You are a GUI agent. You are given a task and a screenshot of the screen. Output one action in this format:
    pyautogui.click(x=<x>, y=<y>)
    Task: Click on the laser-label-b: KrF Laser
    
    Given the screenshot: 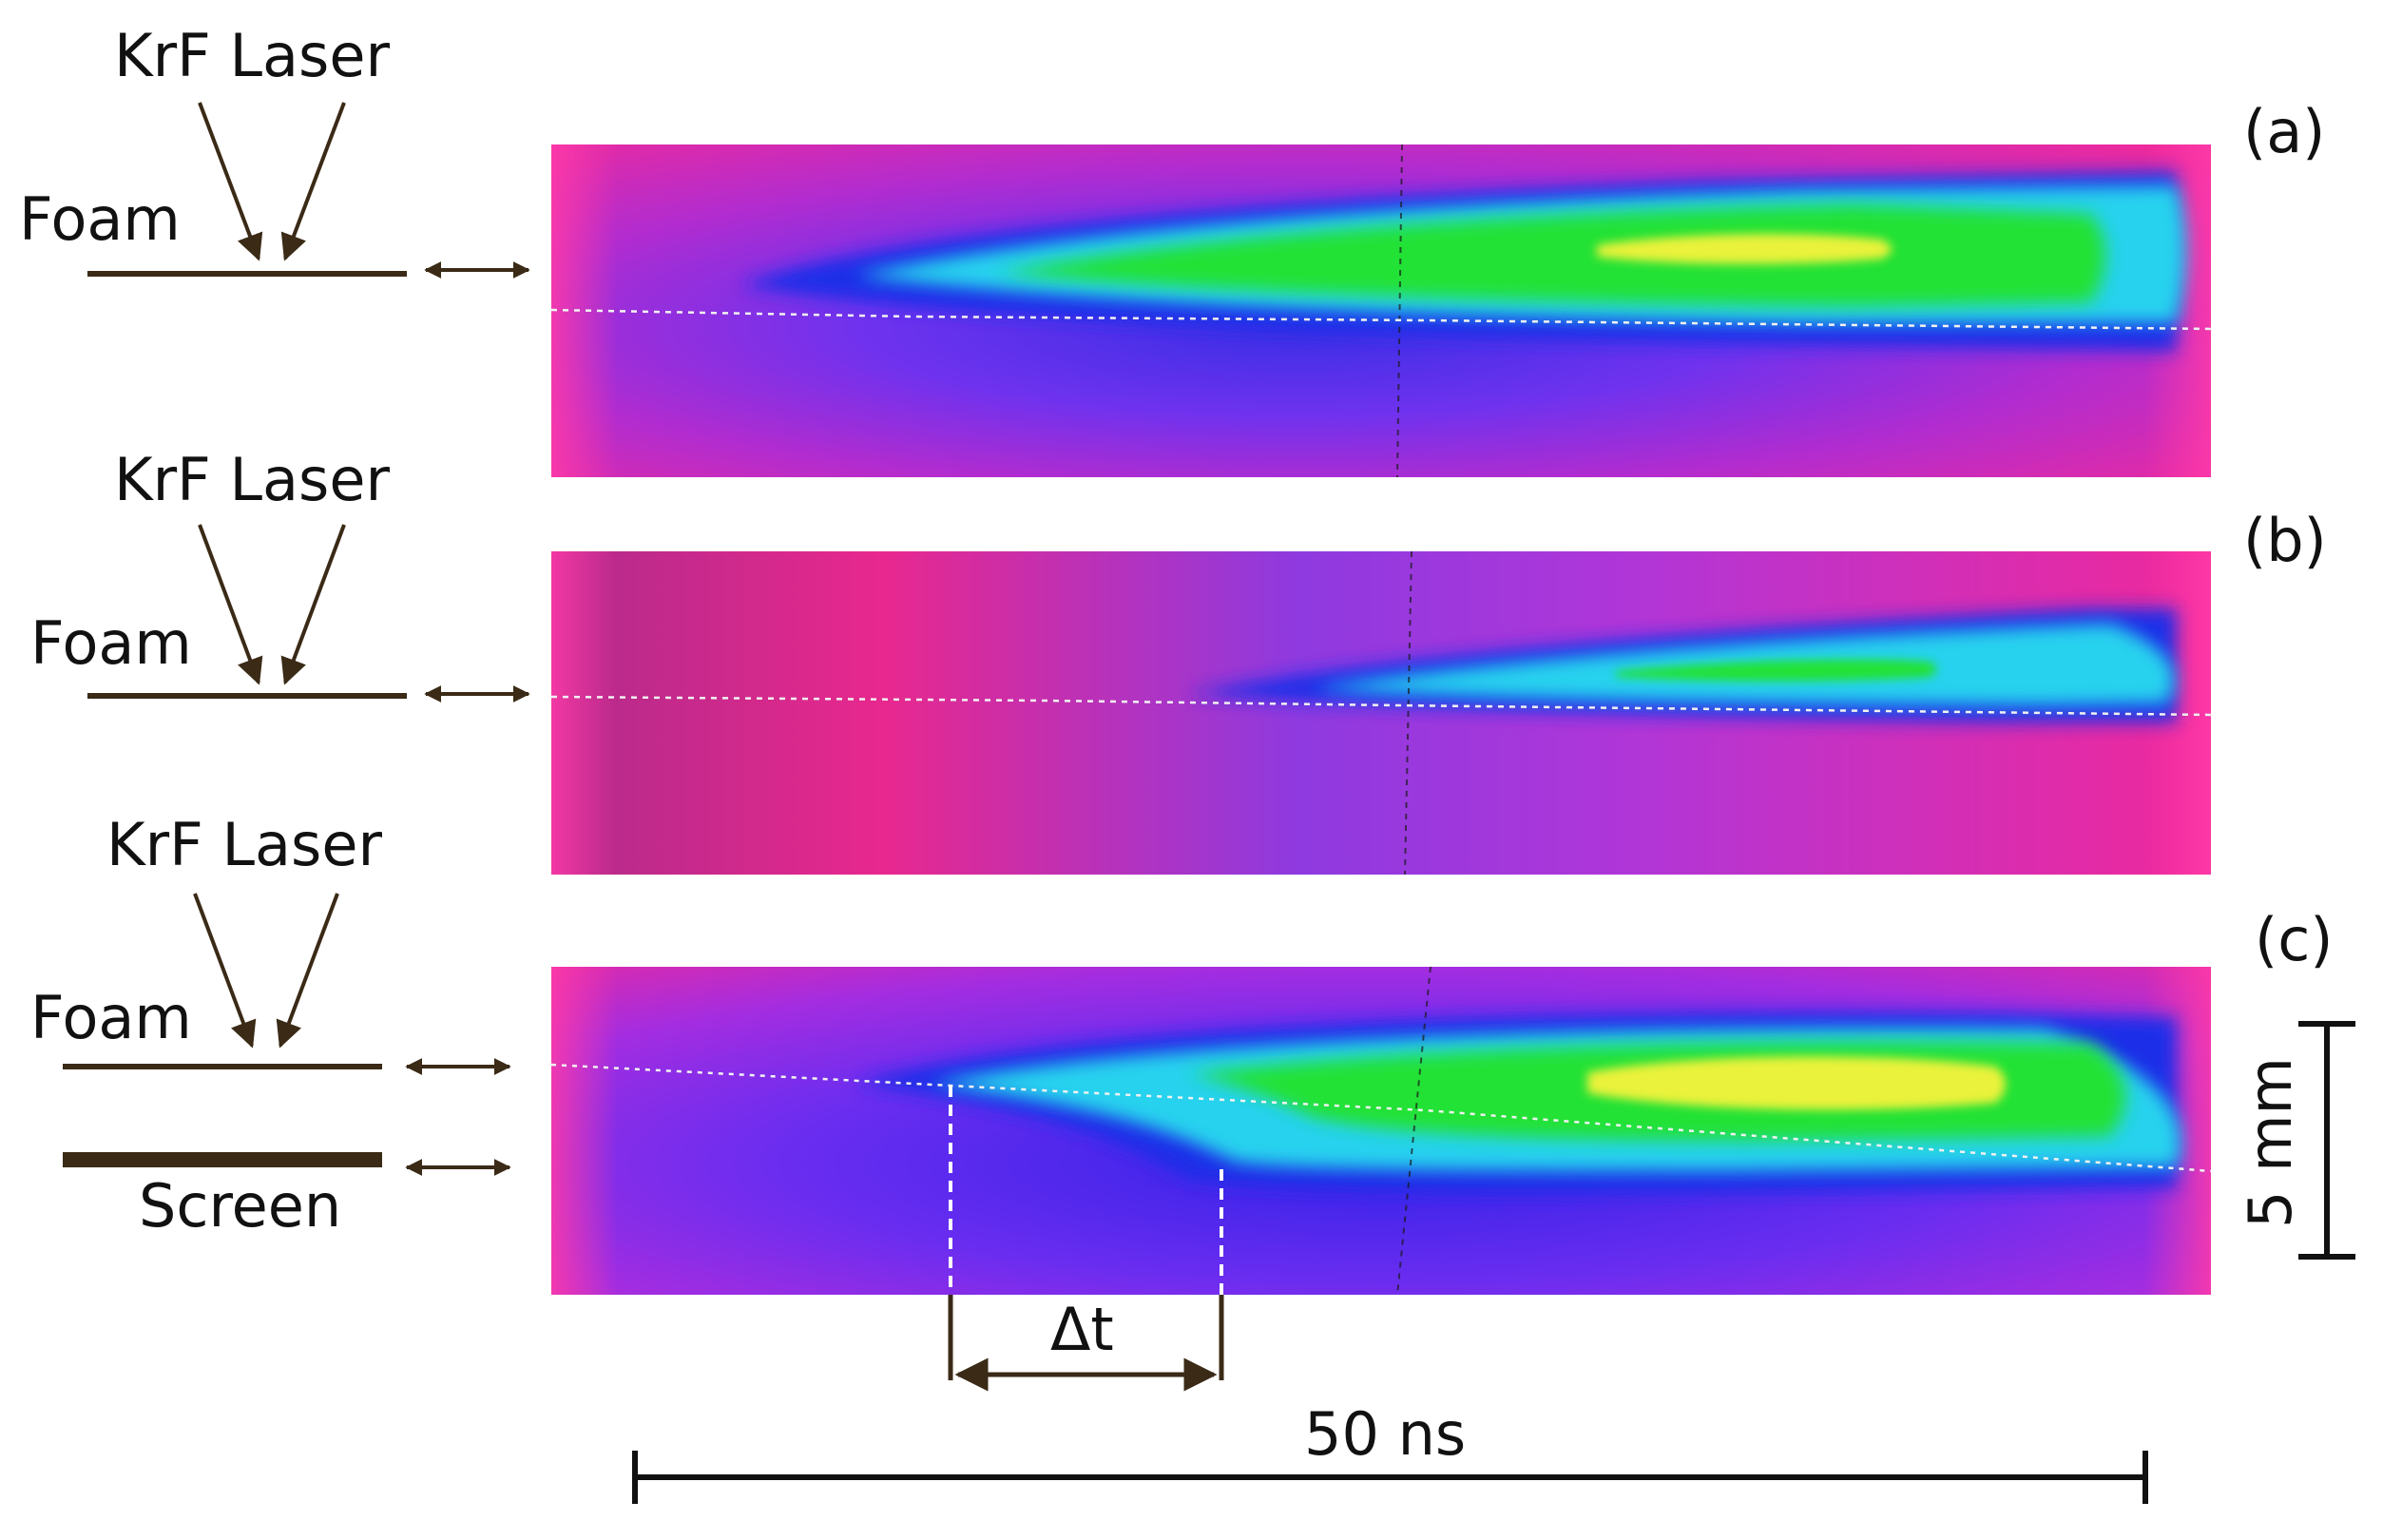 What is the action you would take?
    pyautogui.click(x=252, y=479)
    